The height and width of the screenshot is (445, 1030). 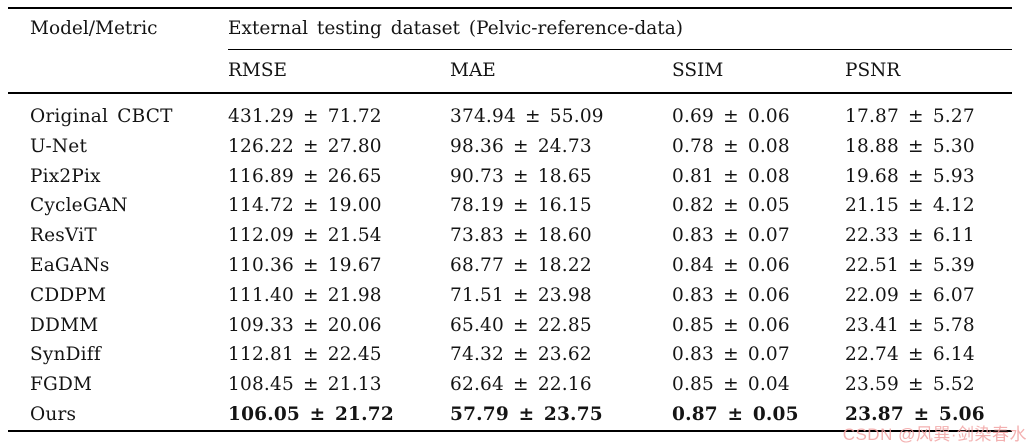 What do you see at coordinates (934, 434) in the screenshot?
I see `csdn-watermark: CSDN @风巽·剑染春水` at bounding box center [934, 434].